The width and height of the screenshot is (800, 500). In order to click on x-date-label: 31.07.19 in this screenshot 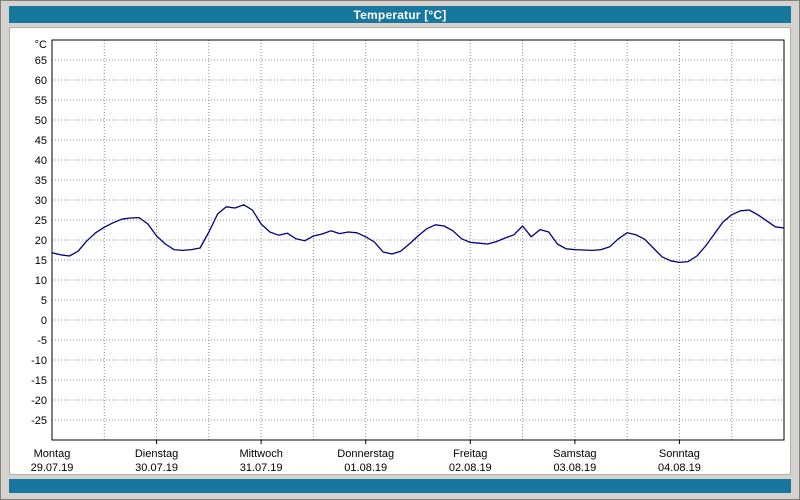, I will do `click(261, 468)`.